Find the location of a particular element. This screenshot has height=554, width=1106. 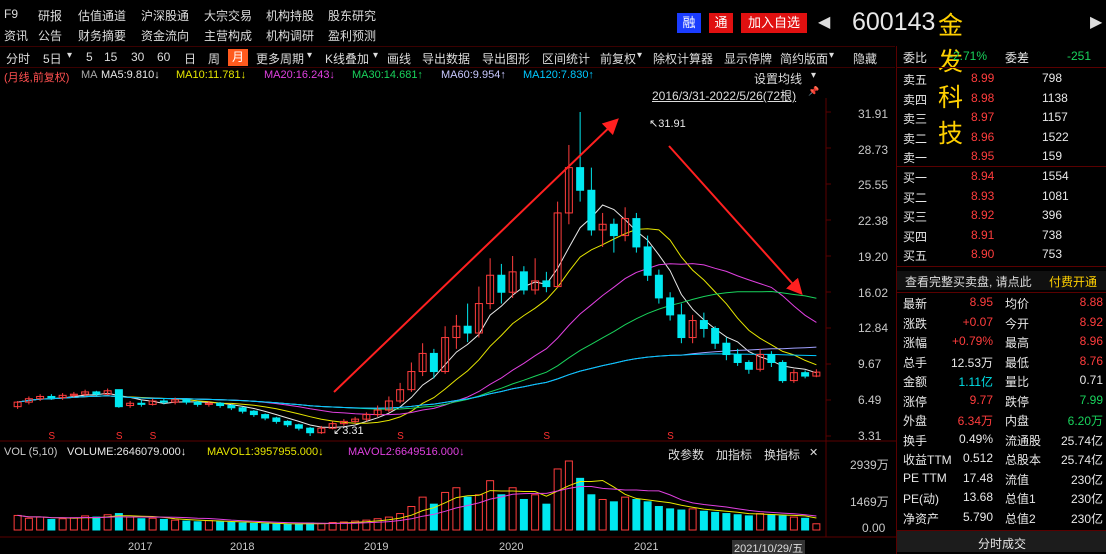

menu-holder-research: 股东研究 is located at coordinates (352, 16).